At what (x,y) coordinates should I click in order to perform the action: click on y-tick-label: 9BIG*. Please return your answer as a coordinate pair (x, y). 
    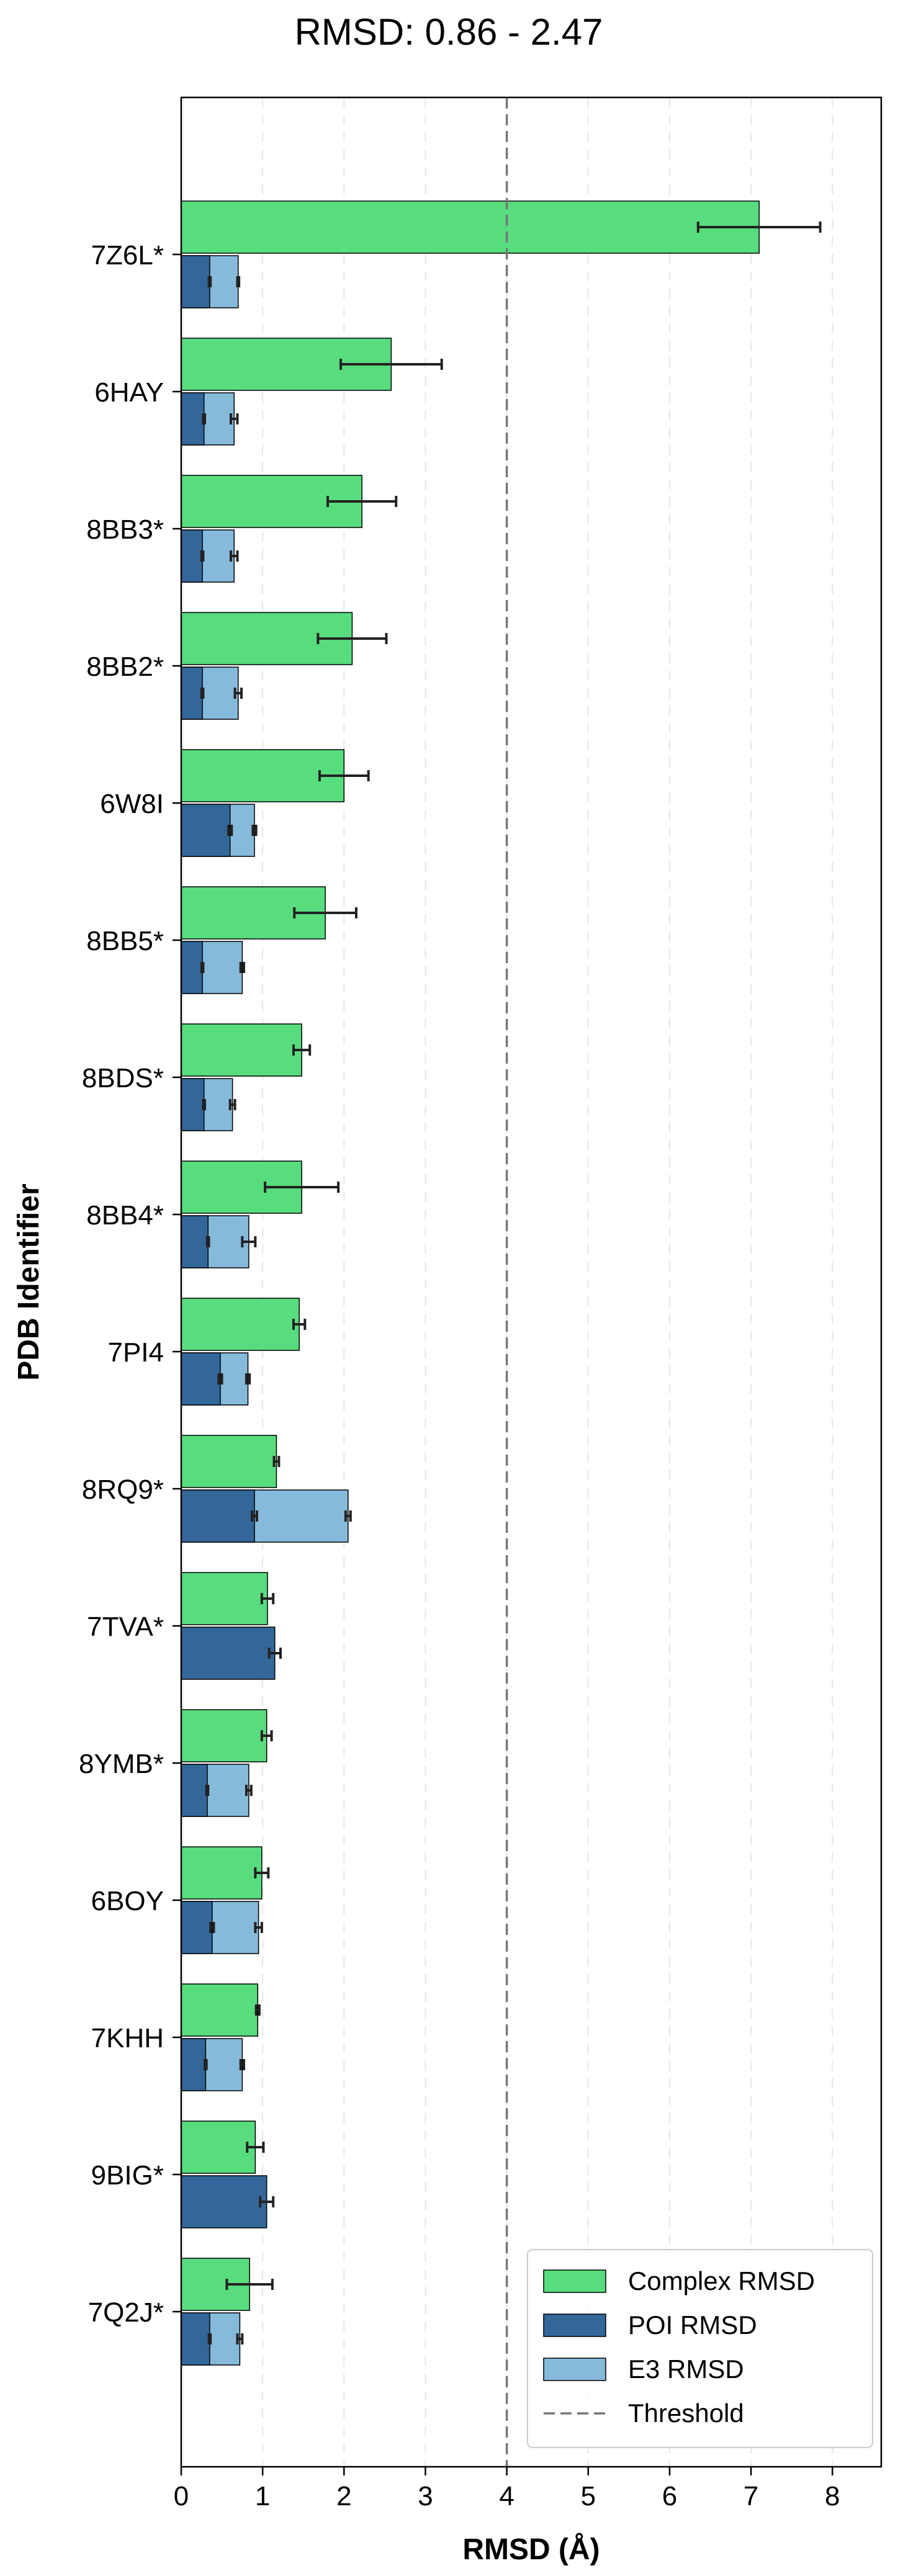
    Looking at the image, I should click on (127, 2176).